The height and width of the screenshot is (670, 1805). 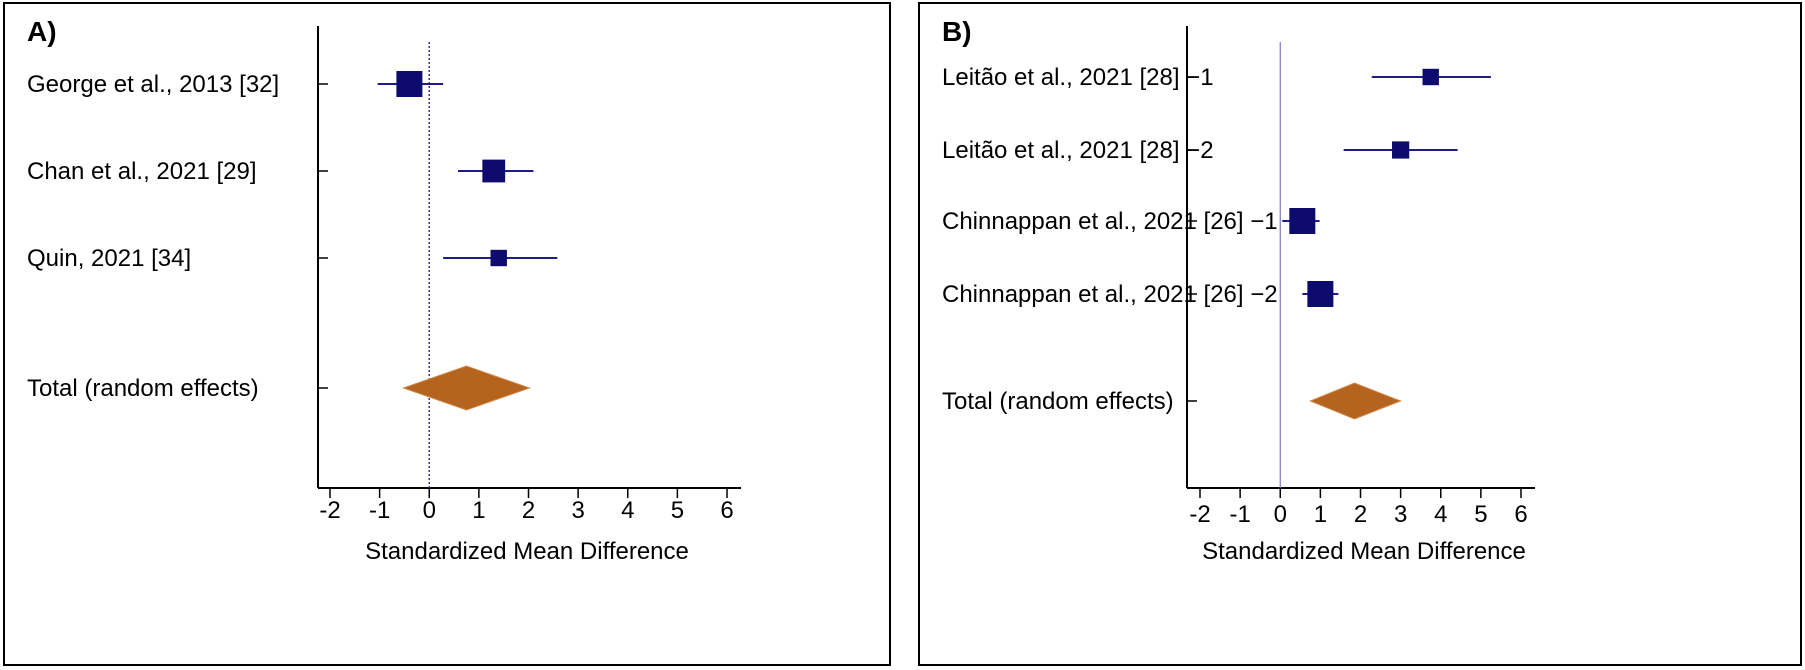 I want to click on study-label: Leitão et al., 2021 [28] −2, so click(x=1078, y=150).